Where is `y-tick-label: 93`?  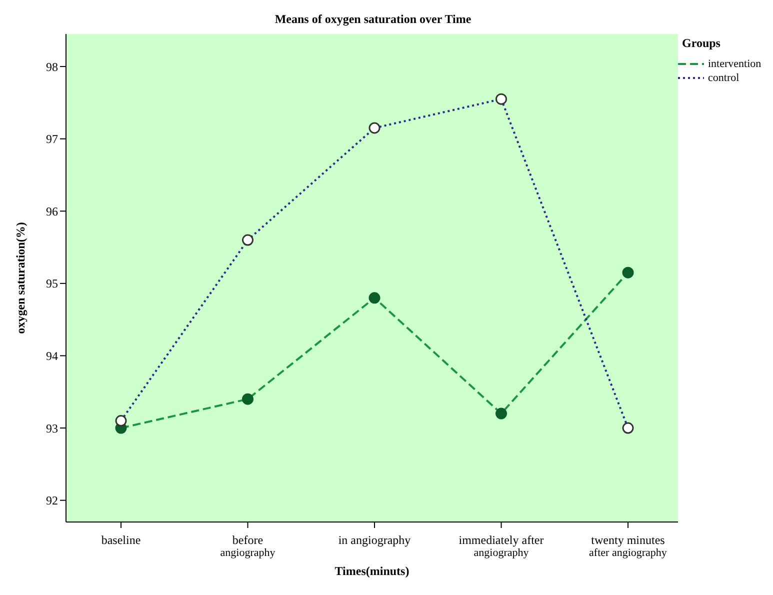 y-tick-label: 93 is located at coordinates (52, 428).